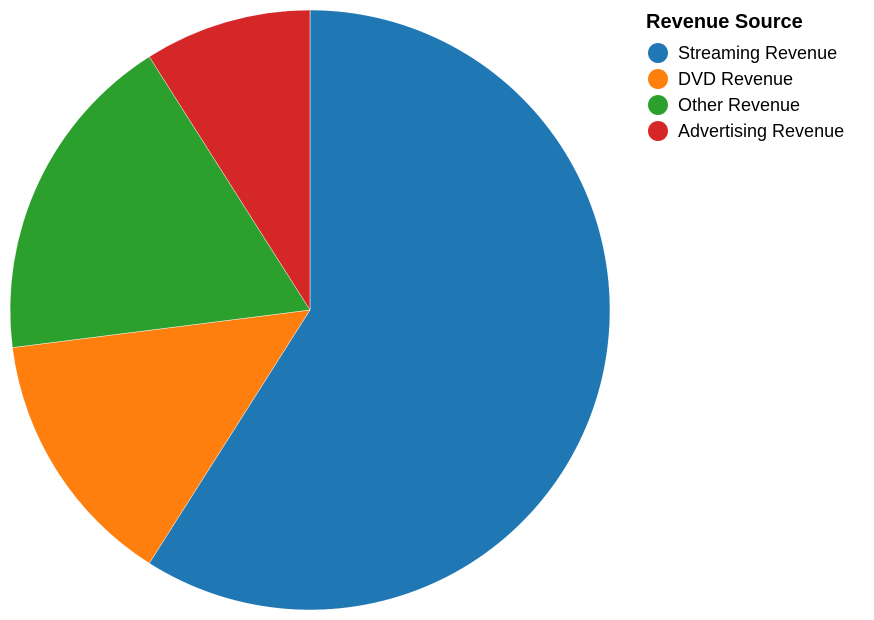 This screenshot has width=874, height=620. Describe the element at coordinates (229, 160) in the screenshot. I see `pie-slice-advertising-revenue` at that location.